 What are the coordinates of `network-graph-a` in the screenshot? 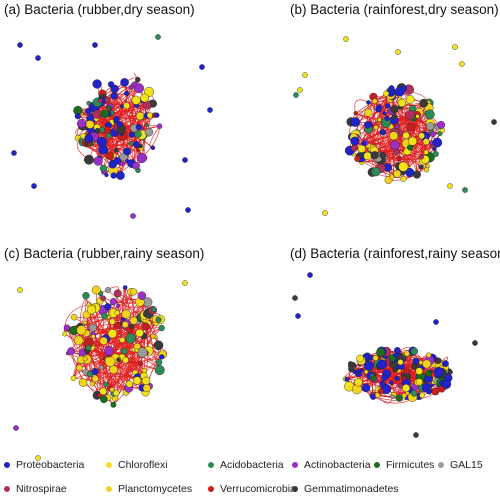 It's located at (112, 126).